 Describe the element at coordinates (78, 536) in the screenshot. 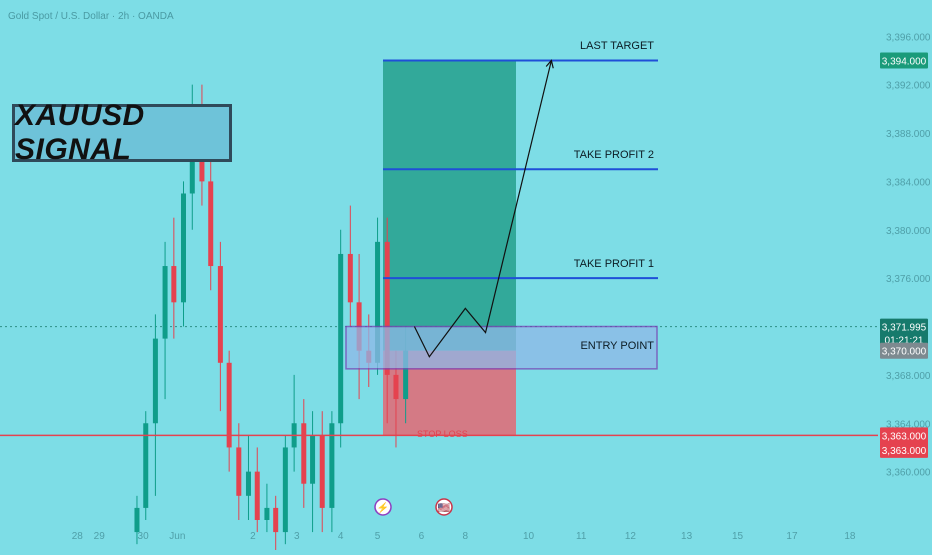

I see `x-tick-label: 28` at that location.